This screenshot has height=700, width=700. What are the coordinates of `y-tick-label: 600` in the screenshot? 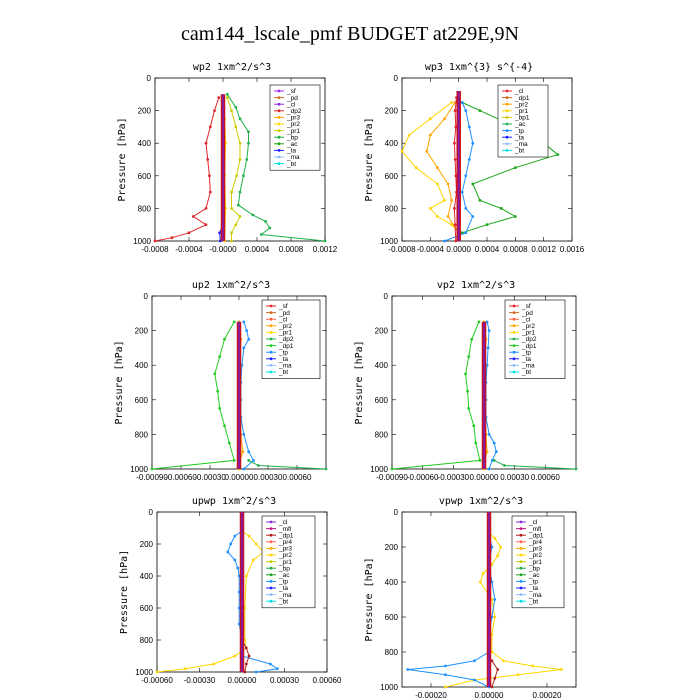 It's located at (142, 400).